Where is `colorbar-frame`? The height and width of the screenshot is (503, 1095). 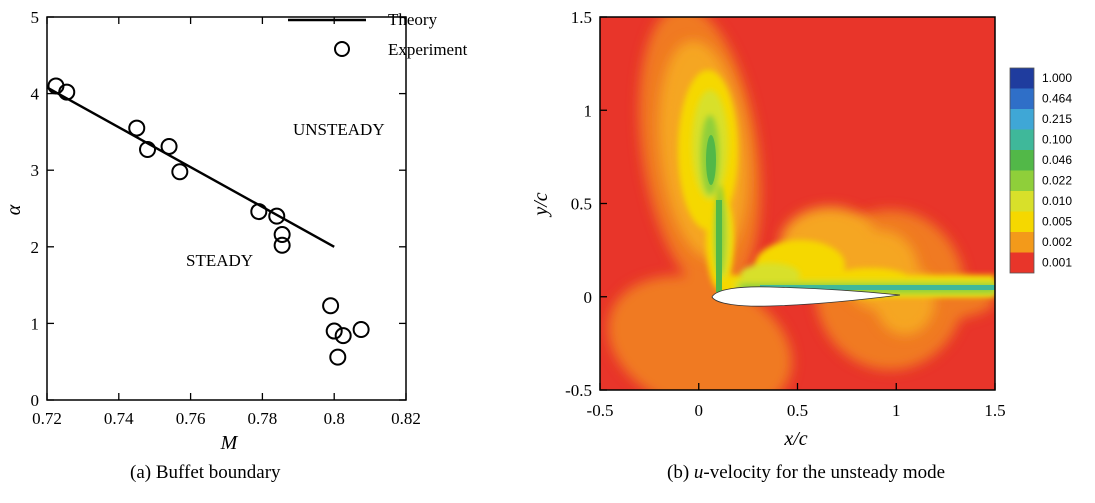 colorbar-frame is located at coordinates (1022, 170).